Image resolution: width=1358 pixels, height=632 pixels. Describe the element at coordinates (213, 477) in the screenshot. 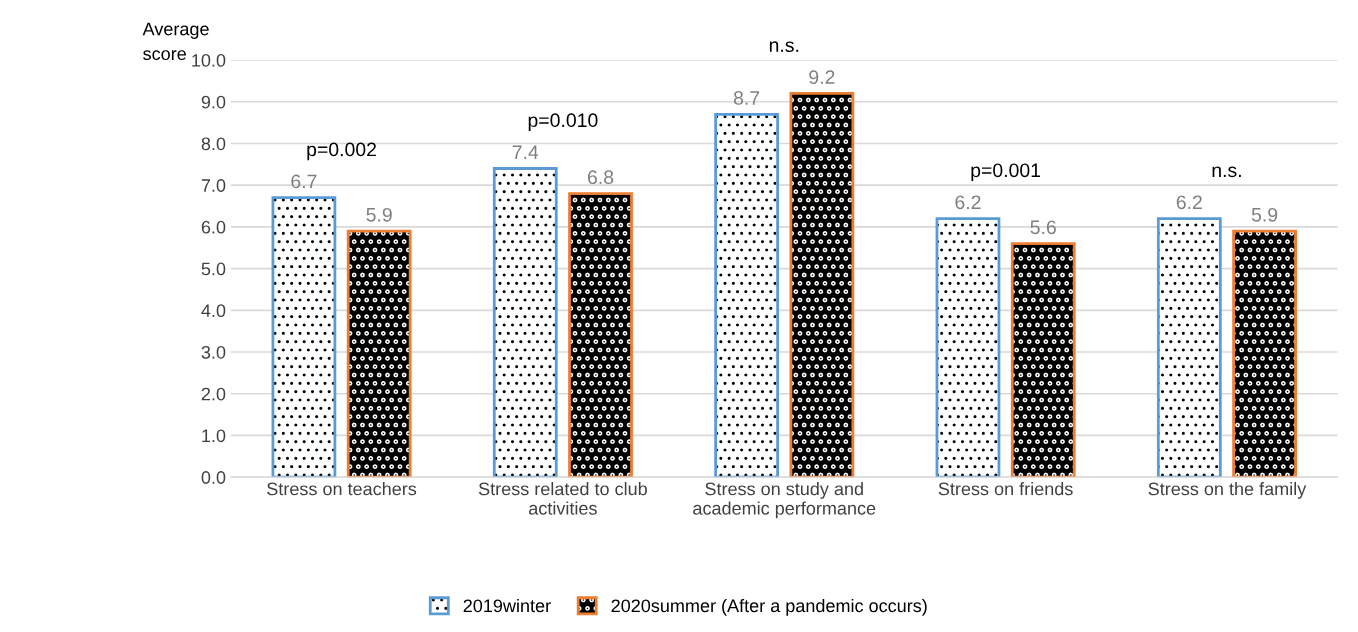

I see `y-tick-label: 0.0` at that location.